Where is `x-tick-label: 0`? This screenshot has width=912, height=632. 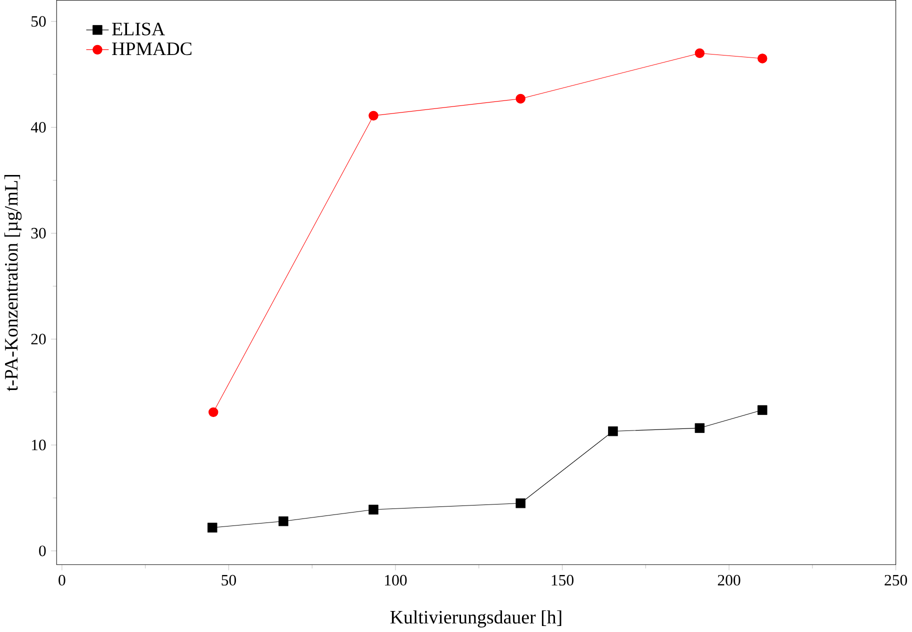 x-tick-label: 0 is located at coordinates (62, 580).